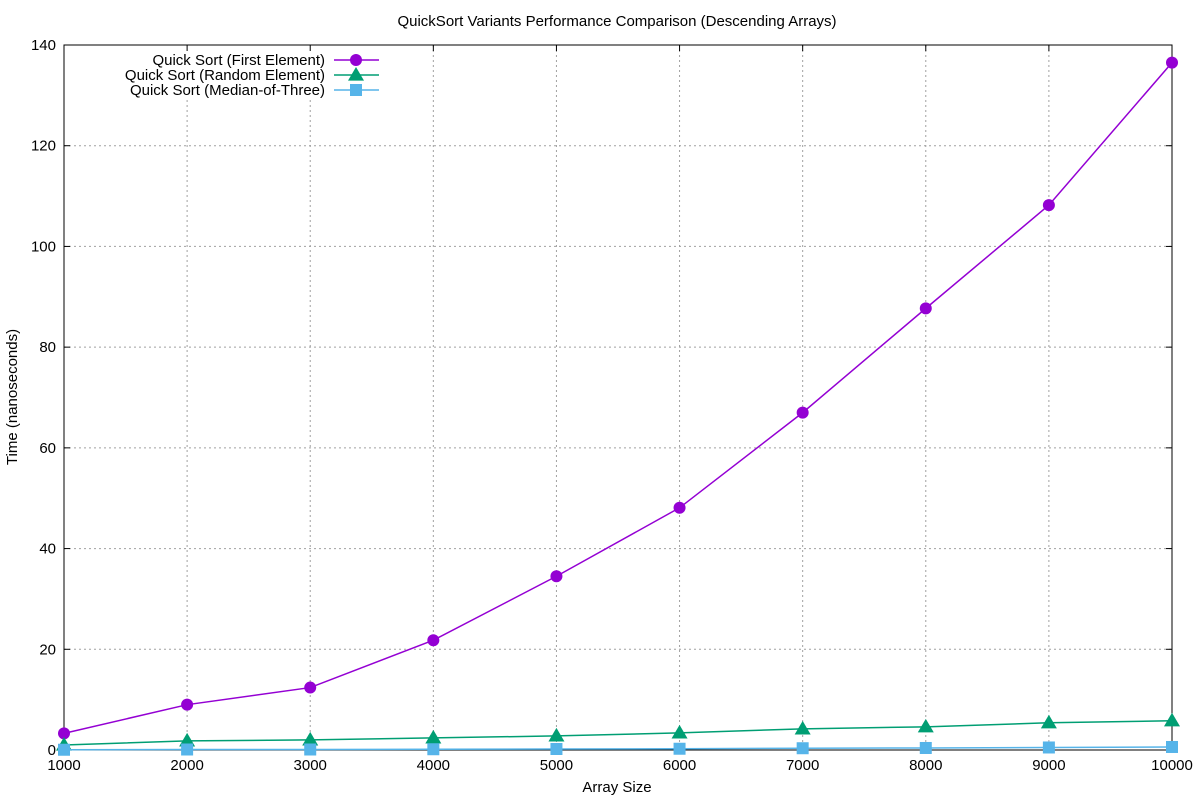 The height and width of the screenshot is (800, 1200). What do you see at coordinates (43, 146) in the screenshot?
I see `y-tick-label: 120` at bounding box center [43, 146].